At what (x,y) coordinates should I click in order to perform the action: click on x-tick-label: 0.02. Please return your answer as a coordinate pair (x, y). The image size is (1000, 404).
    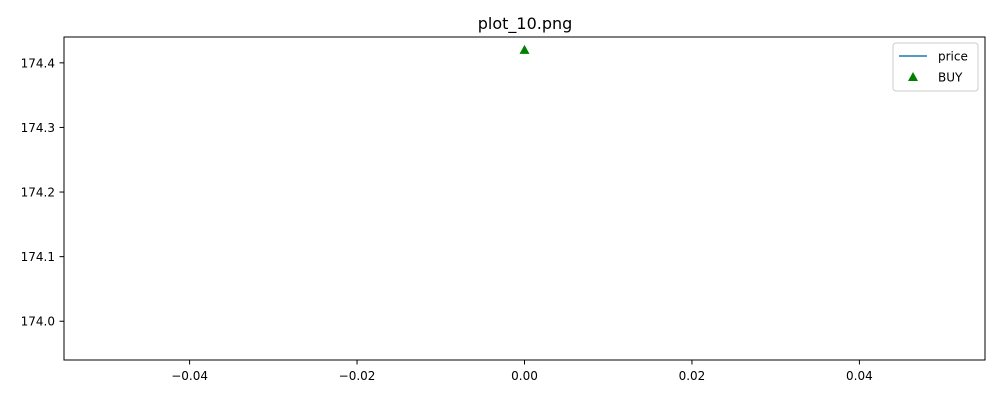
    Looking at the image, I should click on (692, 376).